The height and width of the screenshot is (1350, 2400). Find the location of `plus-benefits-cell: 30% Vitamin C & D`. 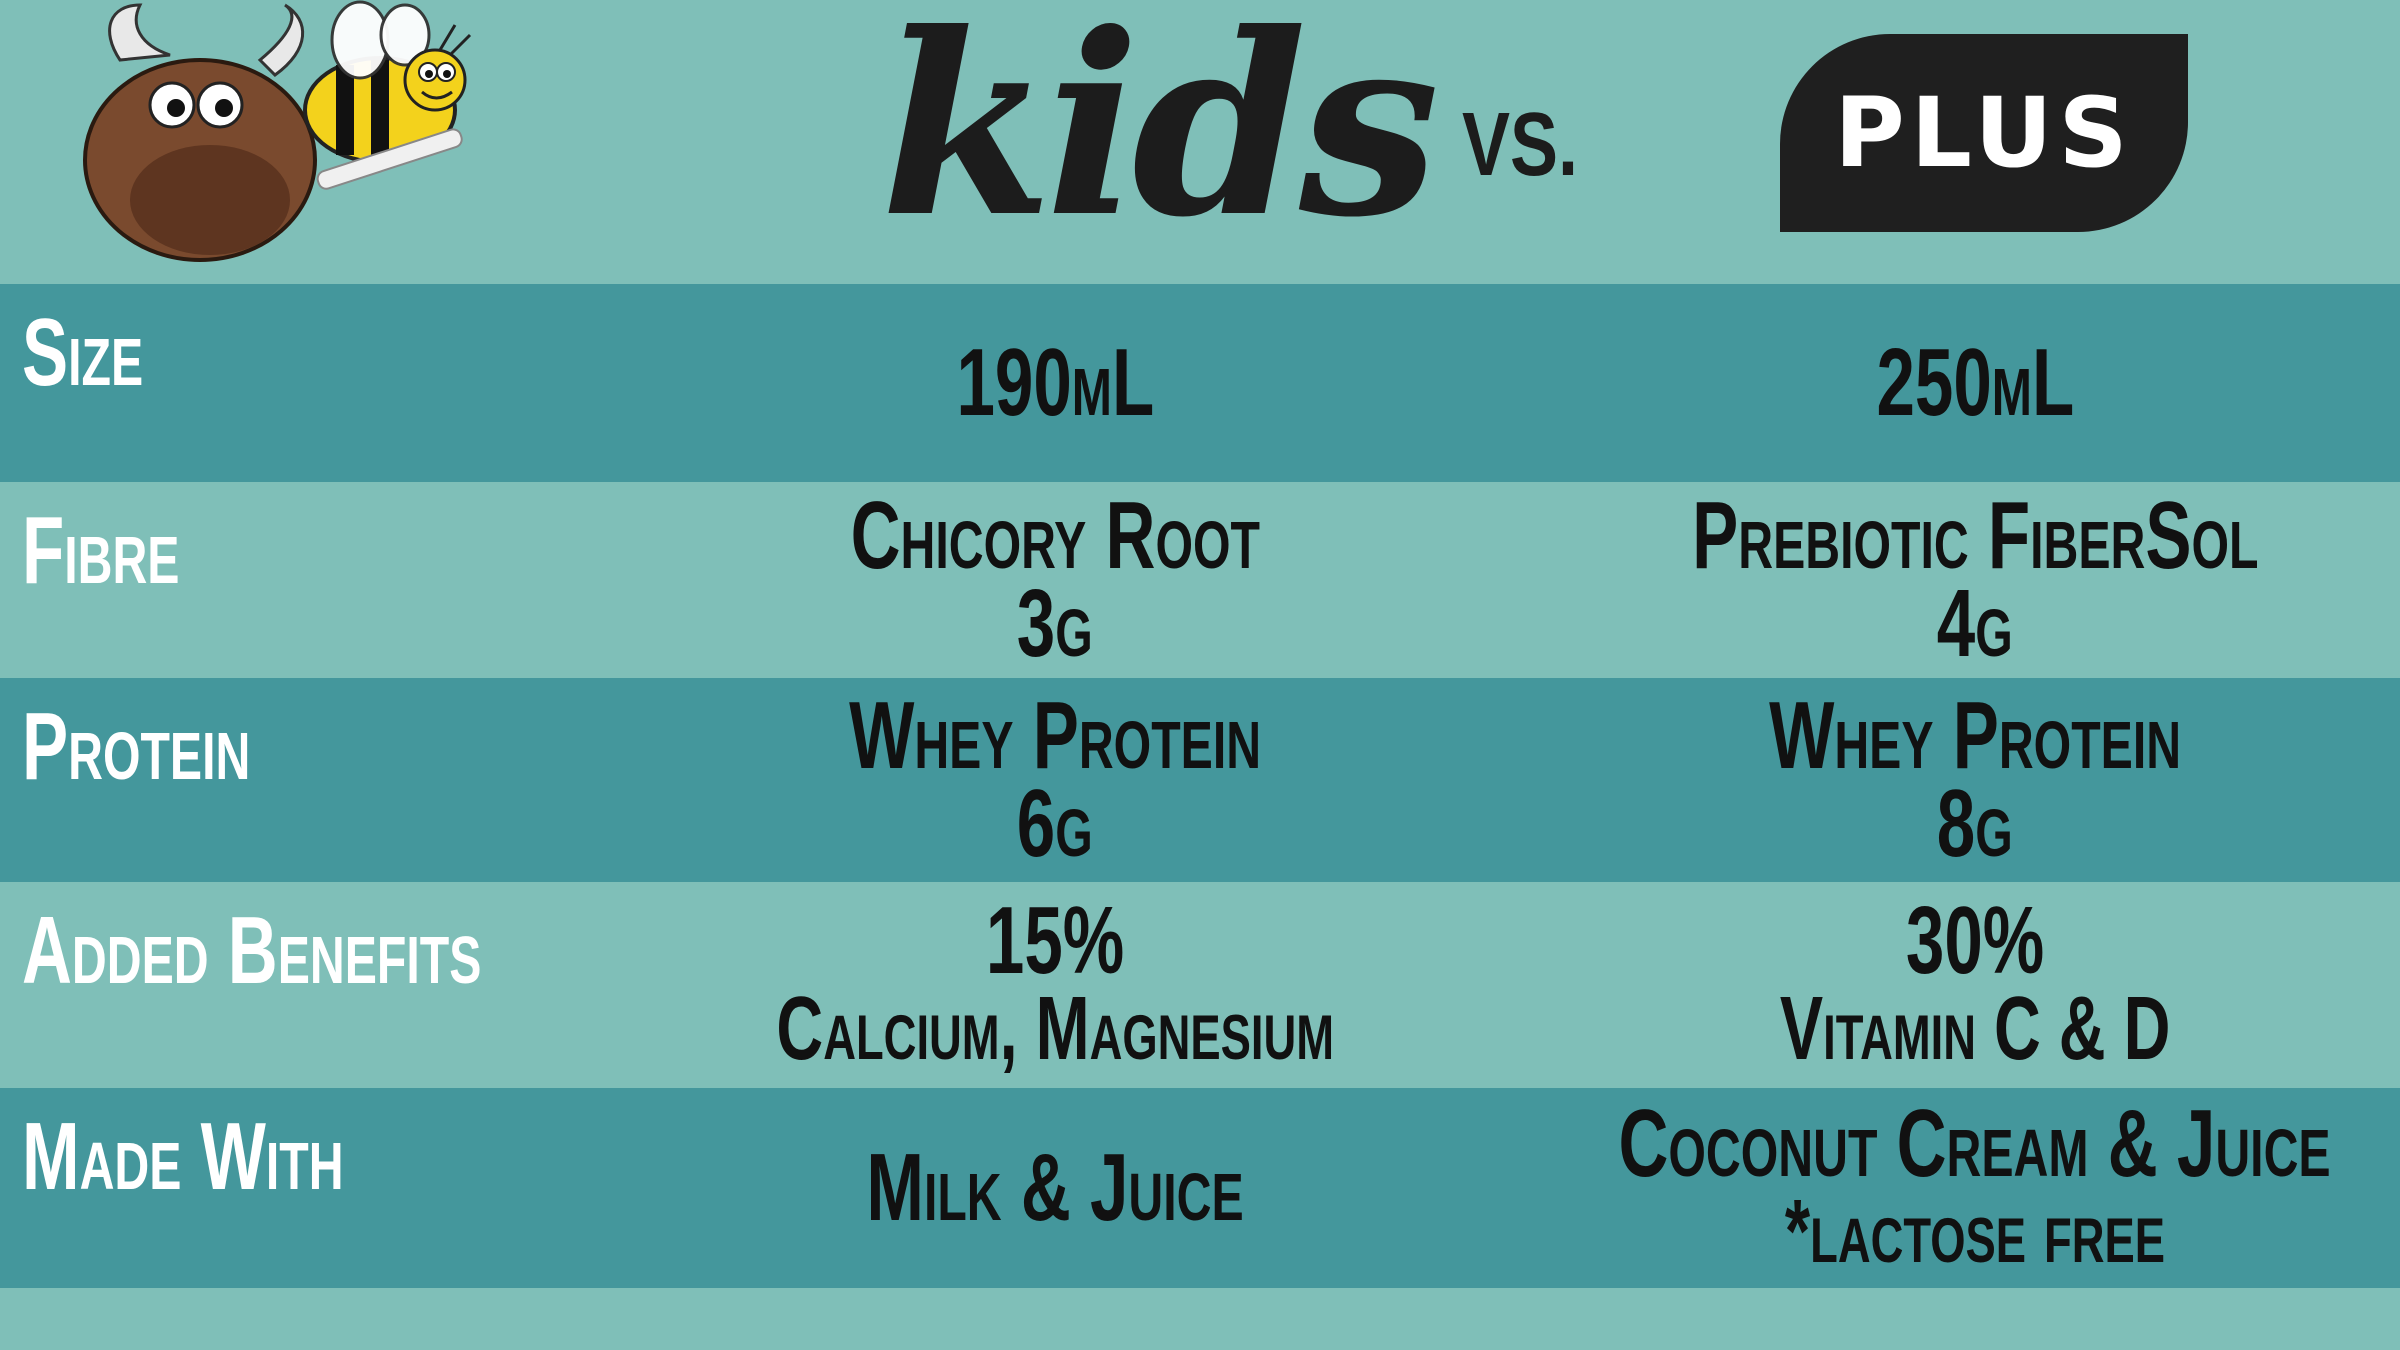

plus-benefits-cell: 30% Vitamin C & D is located at coordinates (1975, 985).